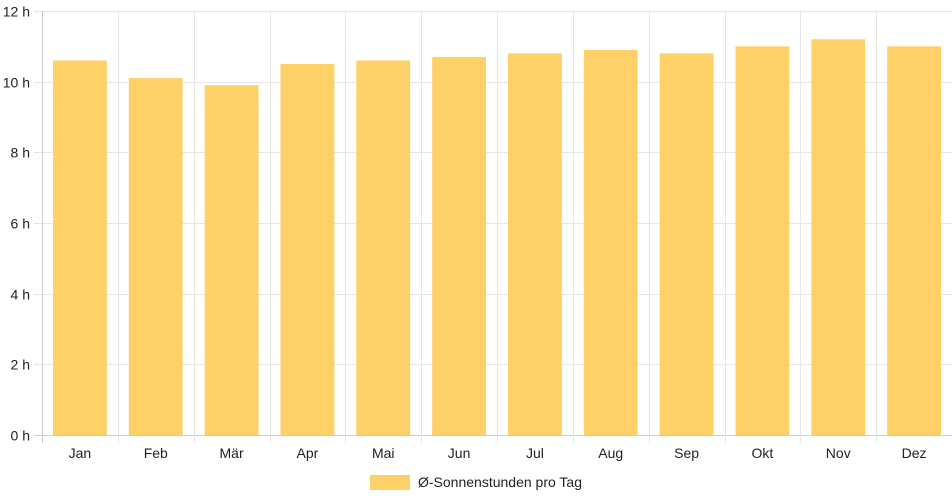 The image size is (952, 500). Describe the element at coordinates (914, 453) in the screenshot. I see `x-tick-label: Dez` at that location.